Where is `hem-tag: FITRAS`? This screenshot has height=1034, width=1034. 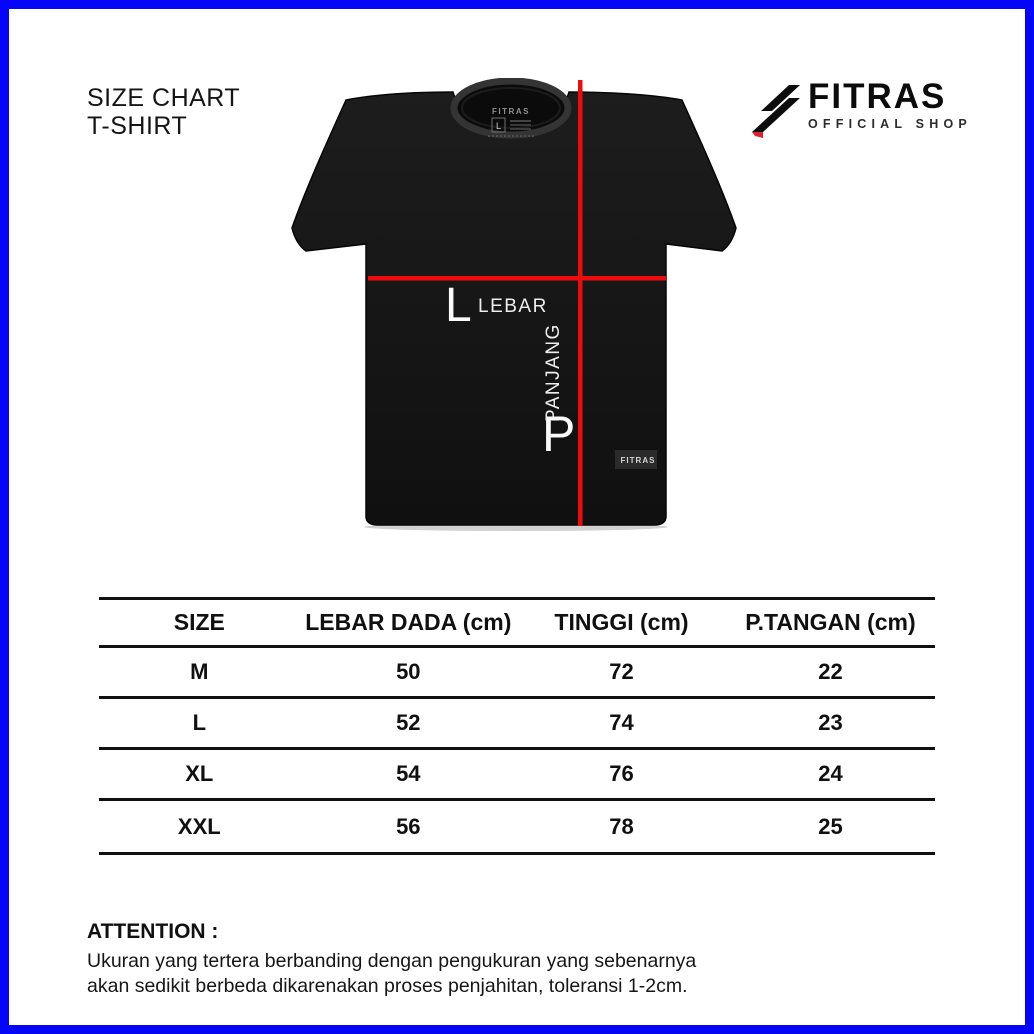
hem-tag: FITRAS is located at coordinates (636, 459).